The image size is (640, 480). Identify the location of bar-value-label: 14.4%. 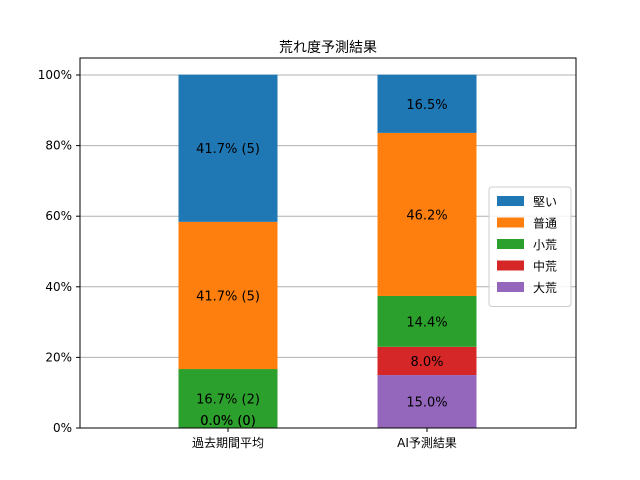
(426, 322).